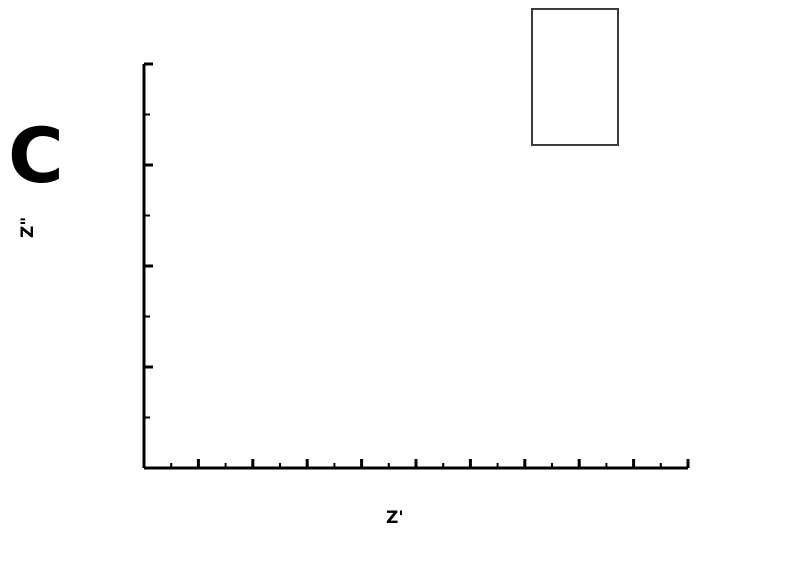  Describe the element at coordinates (395, 518) in the screenshot. I see `x-axis-title: Z'` at that location.